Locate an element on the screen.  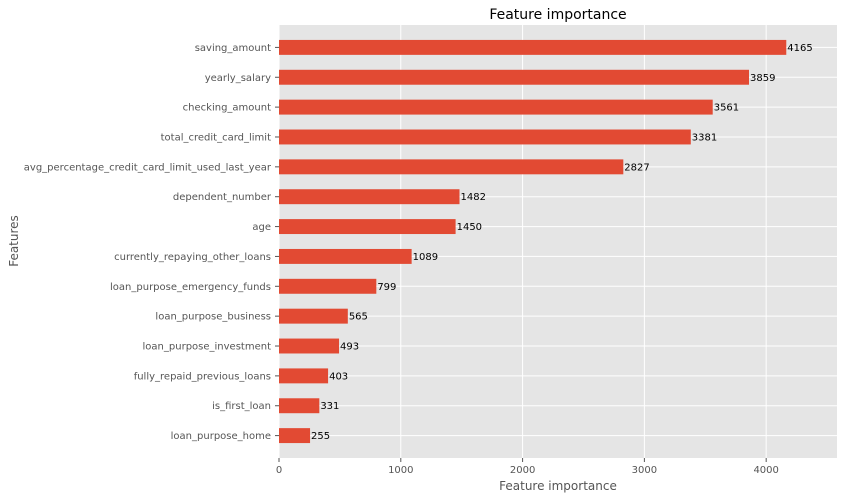
bar-value-label: 1089 is located at coordinates (425, 257).